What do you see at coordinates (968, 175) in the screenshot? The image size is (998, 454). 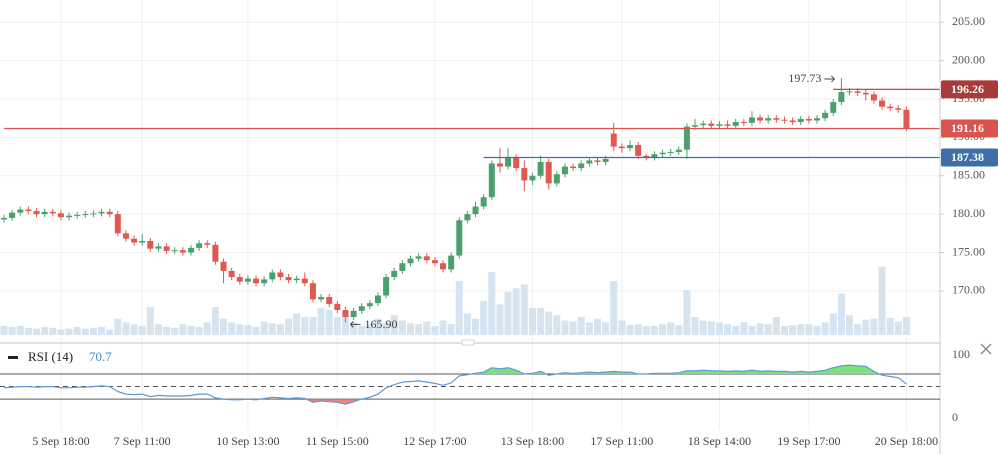 I see `y-tick-label: 185.00` at bounding box center [968, 175].